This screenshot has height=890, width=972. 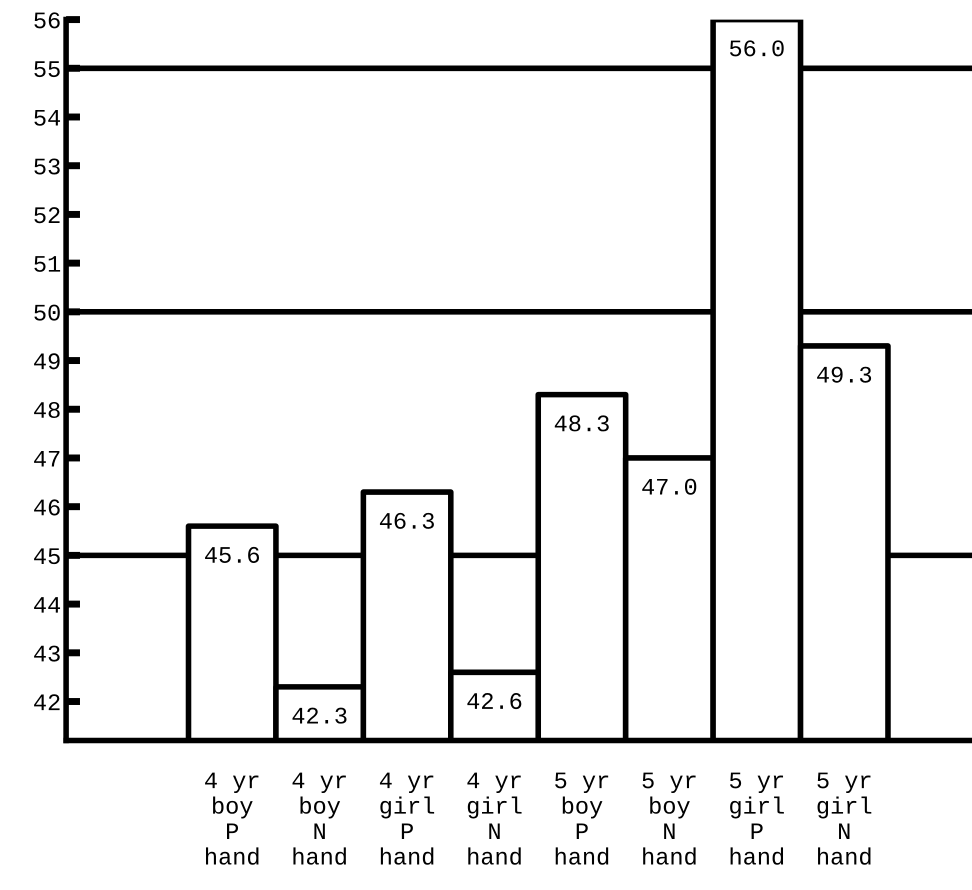 I want to click on y-tick-label: 53, so click(x=47, y=166).